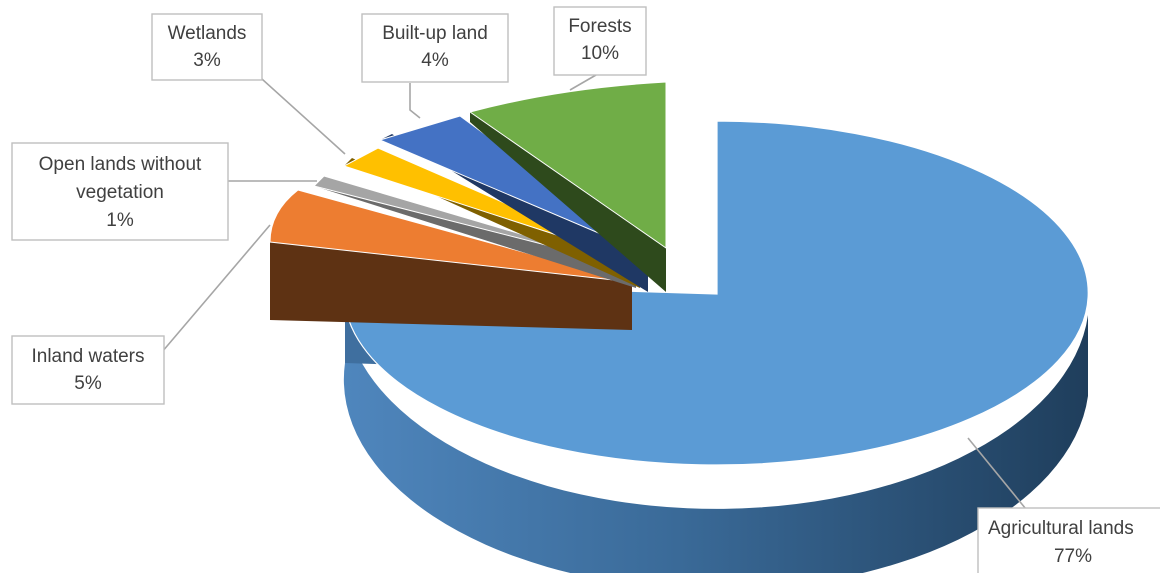  I want to click on slice-inland-waters-top, so click(451, 236).